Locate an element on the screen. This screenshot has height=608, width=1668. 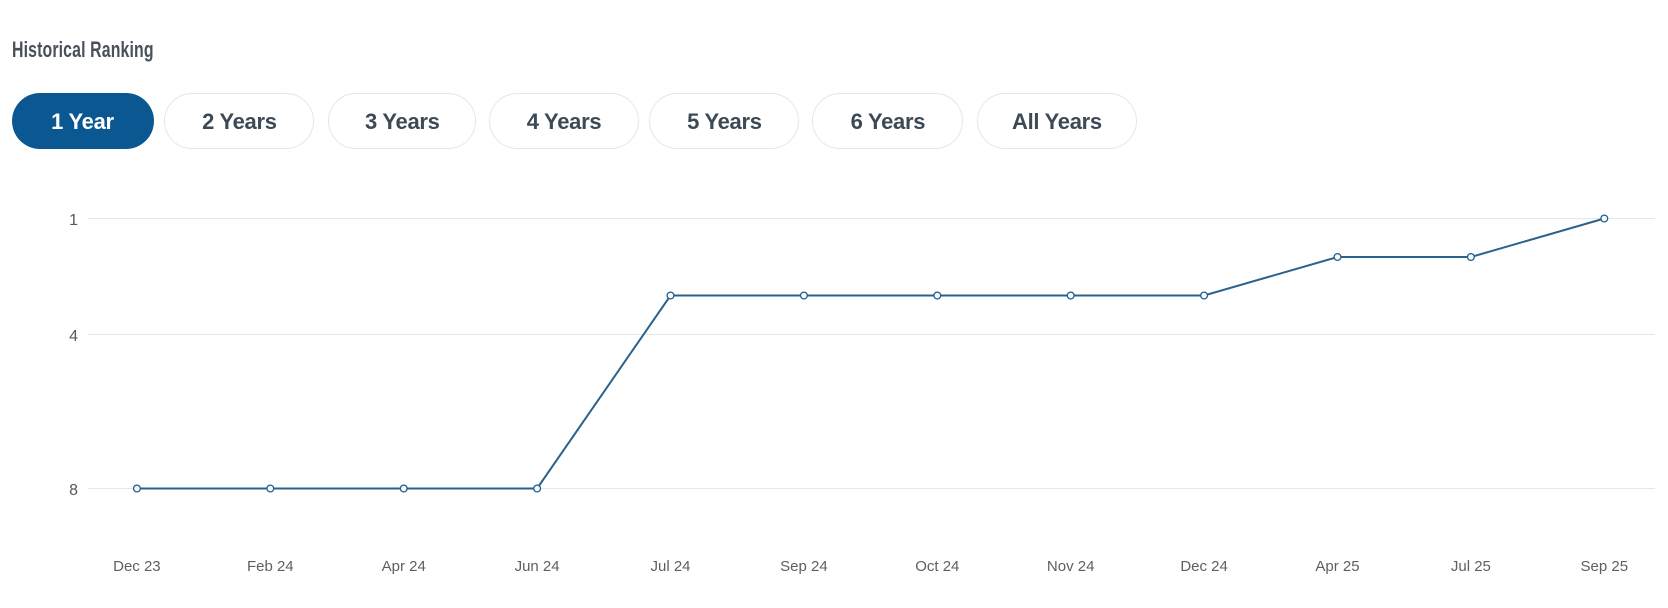
svg-text: Jun 24 is located at coordinates (537, 566).